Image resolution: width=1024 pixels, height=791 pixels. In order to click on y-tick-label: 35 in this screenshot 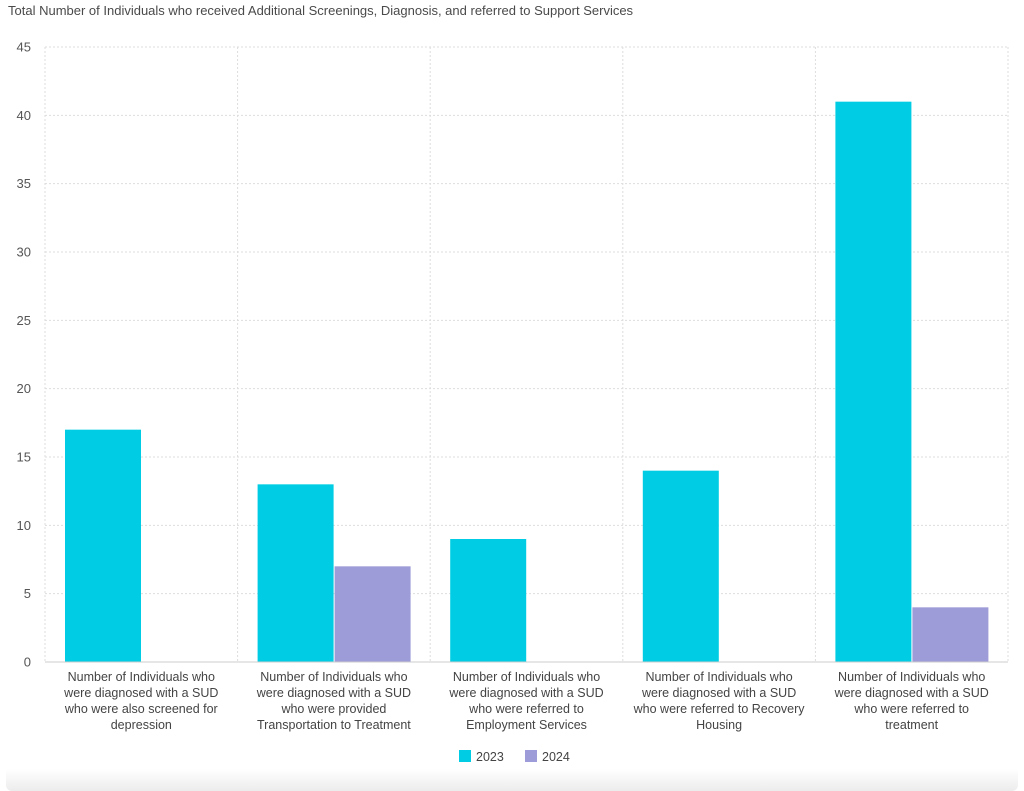, I will do `click(24, 183)`.